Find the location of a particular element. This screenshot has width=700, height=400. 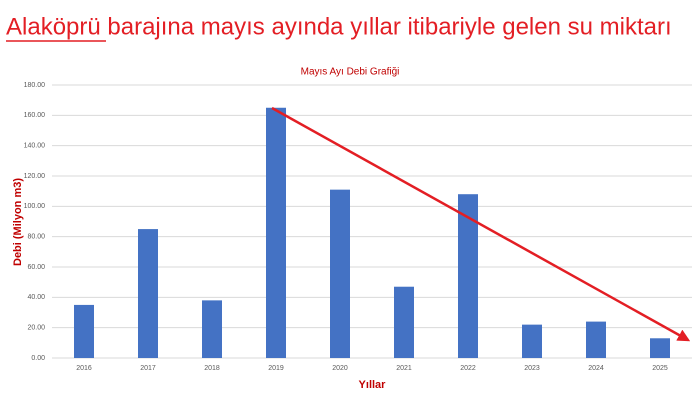

y-tick-label: 100.00 is located at coordinates (35, 206).